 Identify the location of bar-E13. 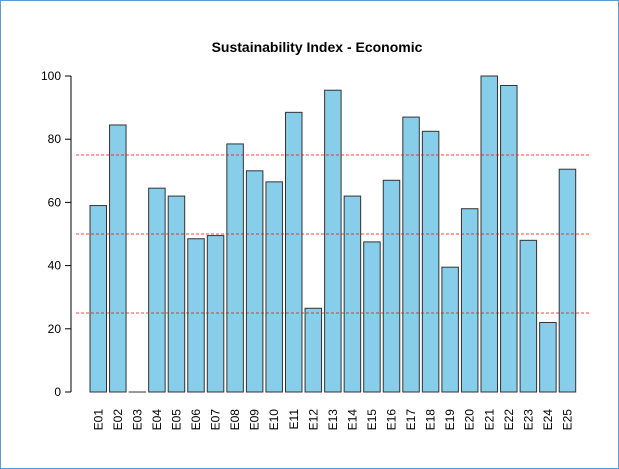
(333, 241).